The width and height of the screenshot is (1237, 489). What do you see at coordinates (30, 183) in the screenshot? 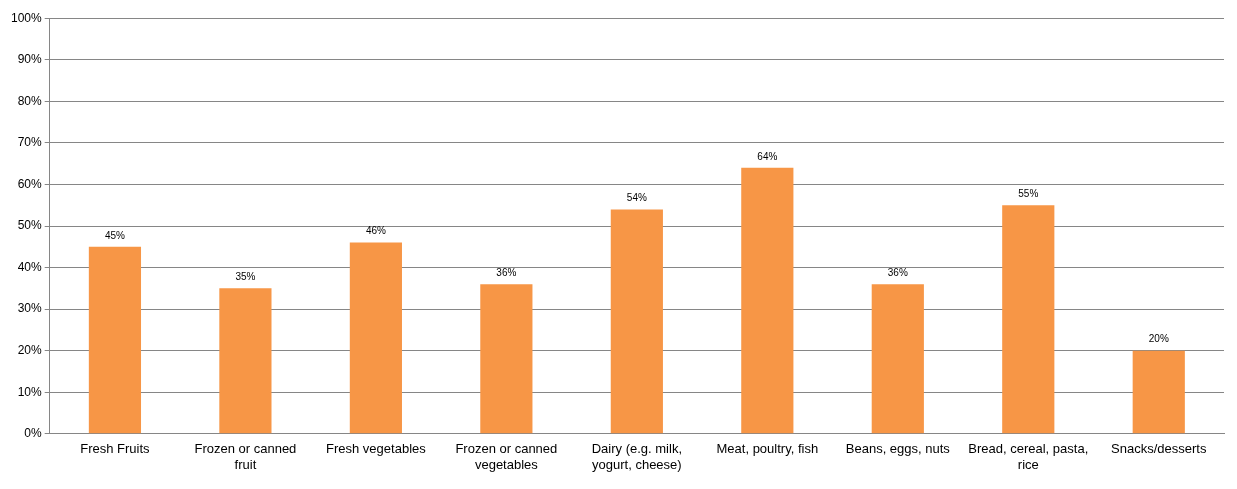
I see `y-tick-label: 60%` at bounding box center [30, 183].